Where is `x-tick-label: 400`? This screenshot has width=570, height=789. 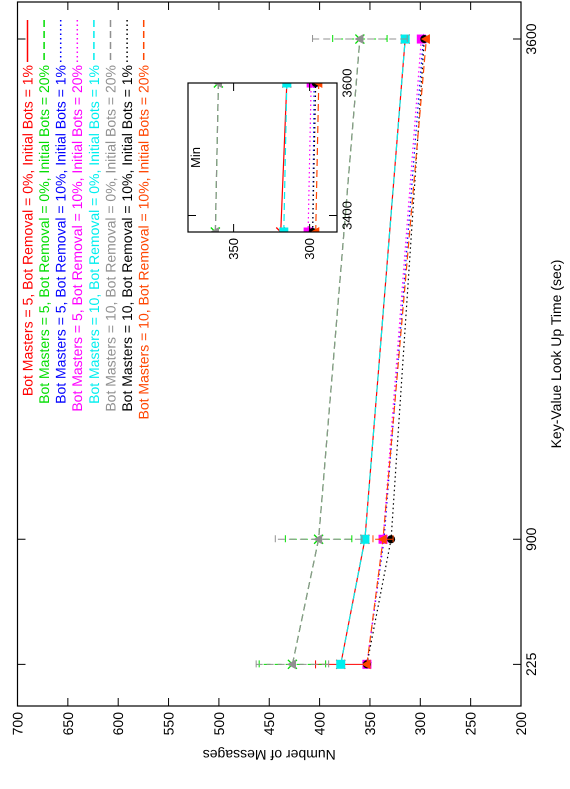
x-tick-label: 400 is located at coordinates (320, 724).